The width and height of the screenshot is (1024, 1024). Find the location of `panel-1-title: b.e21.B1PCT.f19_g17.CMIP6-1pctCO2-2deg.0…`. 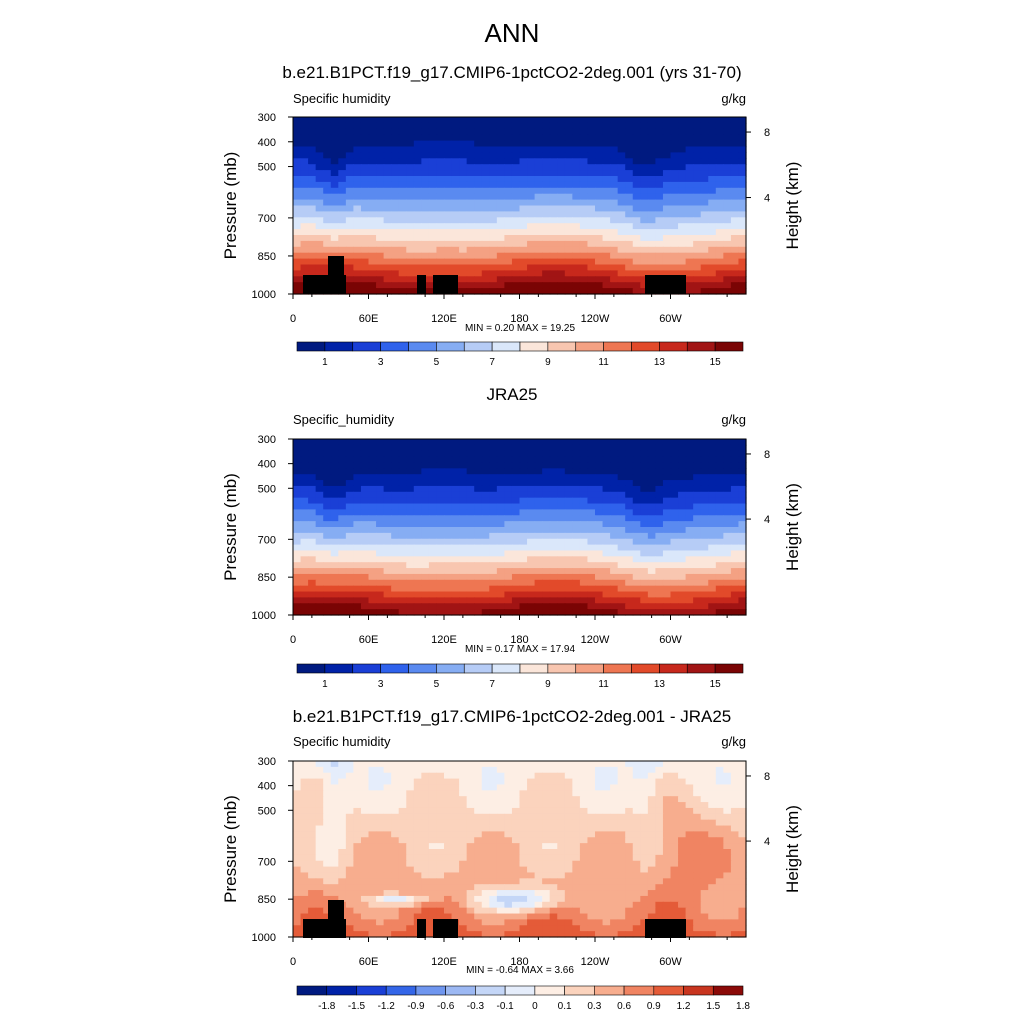

panel-1-title: b.e21.B1PCT.f19_g17.CMIP6-1pctCO2-2deg.0… is located at coordinates (511, 72).